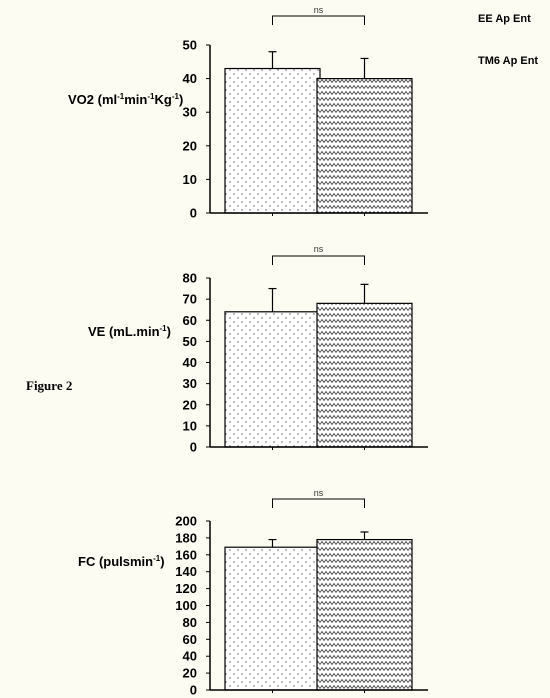  Describe the element at coordinates (186, 571) in the screenshot. I see `y-tick-label: 140` at that location.